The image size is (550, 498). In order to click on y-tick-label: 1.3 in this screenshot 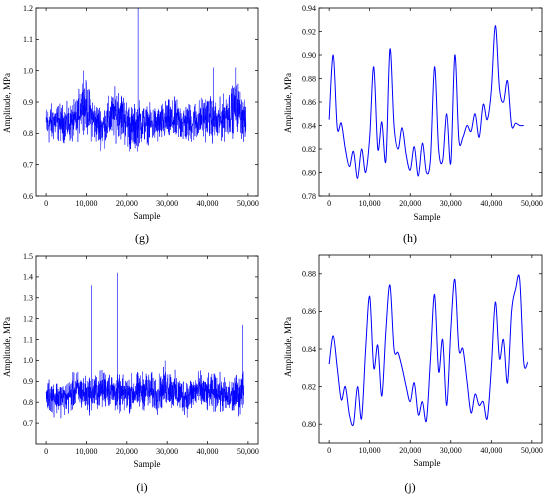, I will do `click(28, 298)`.